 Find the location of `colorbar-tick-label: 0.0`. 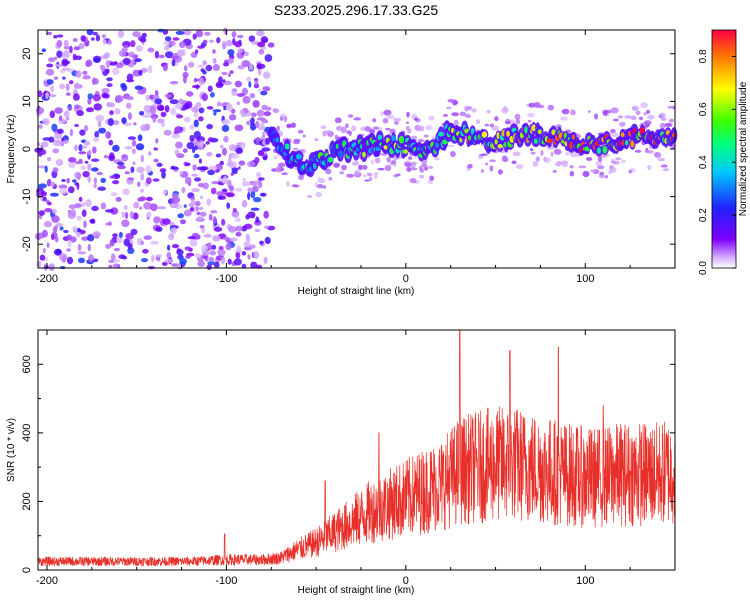

colorbar-tick-label: 0.0 is located at coordinates (703, 268).